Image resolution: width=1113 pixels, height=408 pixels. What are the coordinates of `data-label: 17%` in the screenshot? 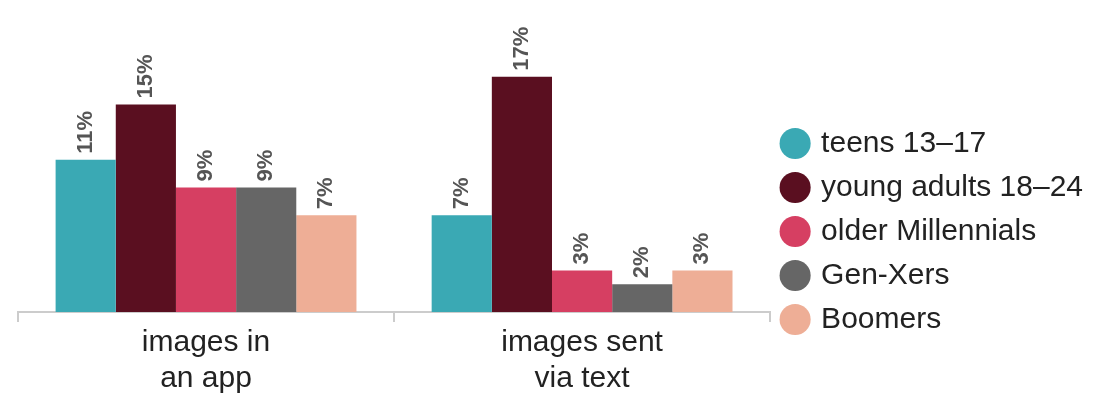 It's located at (520, 48).